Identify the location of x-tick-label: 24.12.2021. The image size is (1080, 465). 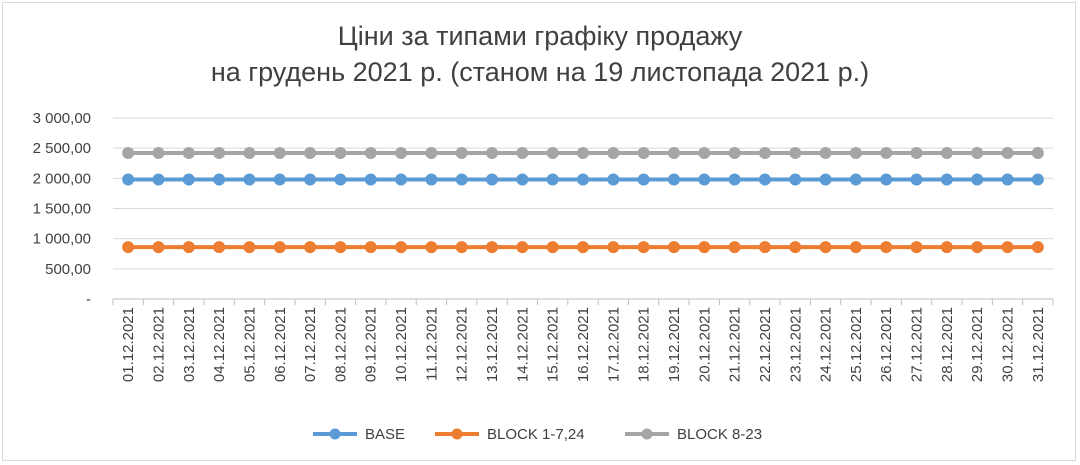
(826, 344).